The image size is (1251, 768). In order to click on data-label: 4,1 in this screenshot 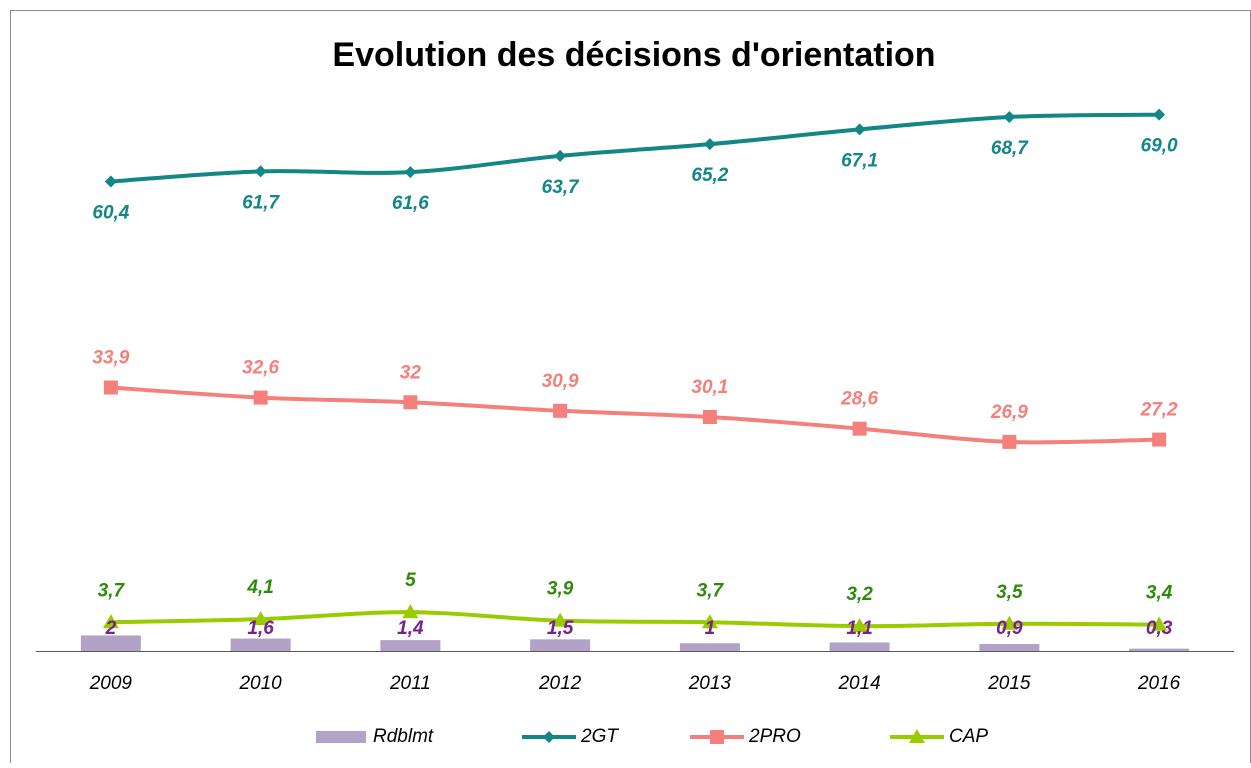, I will do `click(259, 587)`.